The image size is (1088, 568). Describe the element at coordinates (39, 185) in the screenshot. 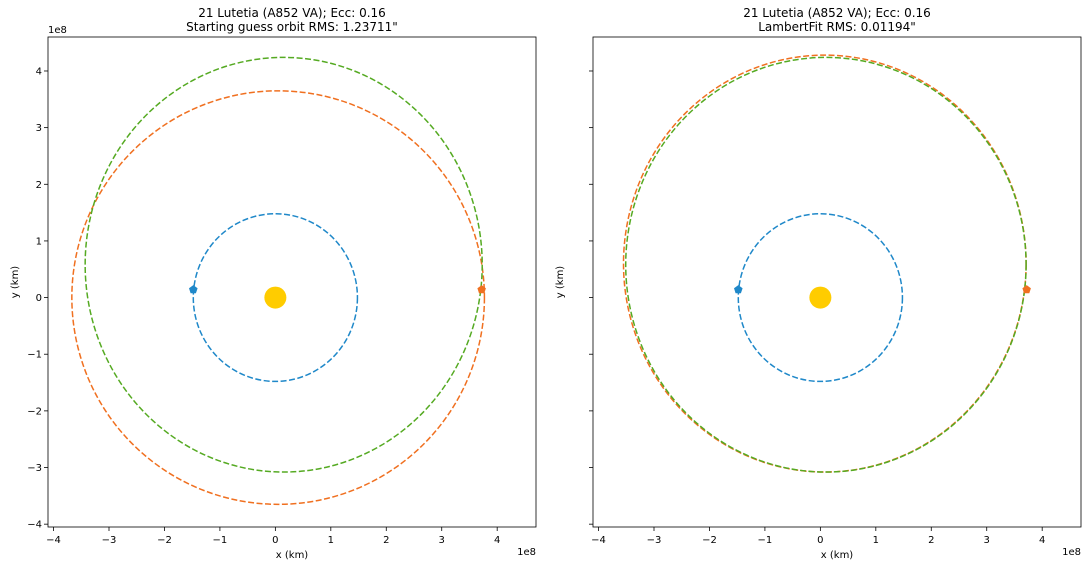

I see `y-tick-label: 2` at that location.